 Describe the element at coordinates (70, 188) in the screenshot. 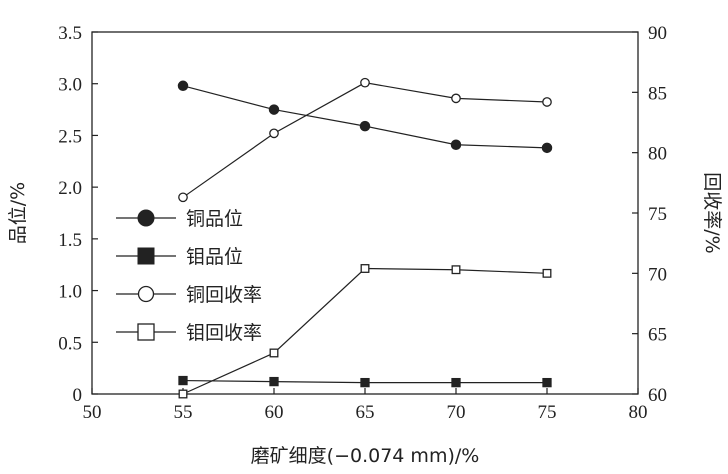

I see `y-left-tick-label: 2.0` at that location.